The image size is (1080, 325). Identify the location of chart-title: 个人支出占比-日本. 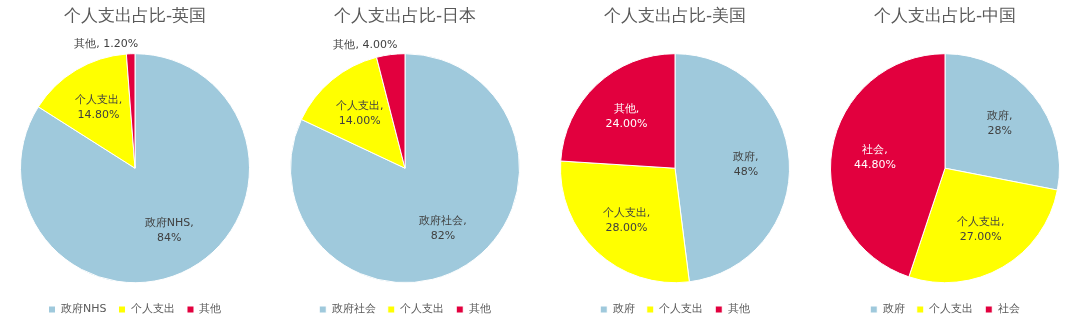
(405, 14).